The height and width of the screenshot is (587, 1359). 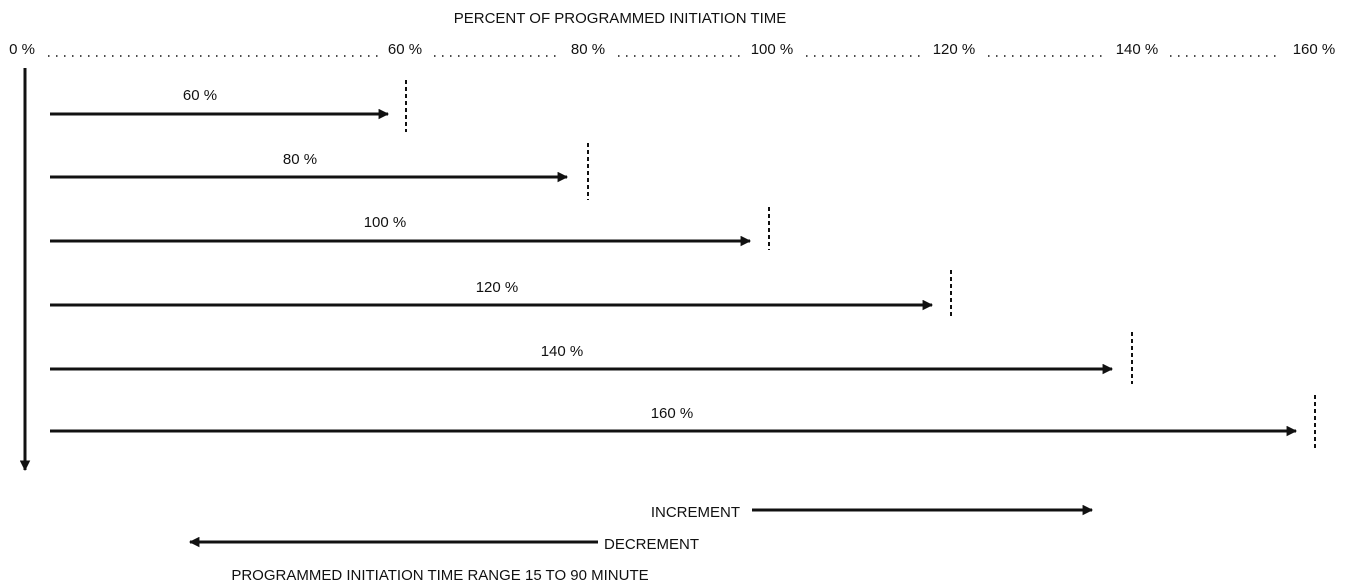 What do you see at coordinates (651, 544) in the screenshot?
I see `decrement-label: DECREMENT` at bounding box center [651, 544].